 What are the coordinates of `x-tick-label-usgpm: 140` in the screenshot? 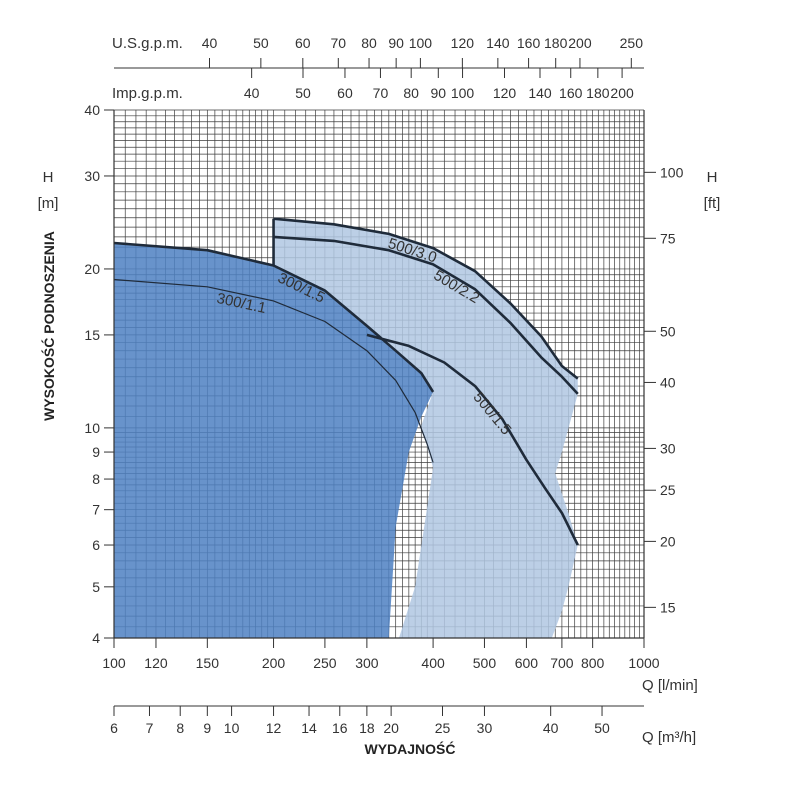 It's located at (498, 43).